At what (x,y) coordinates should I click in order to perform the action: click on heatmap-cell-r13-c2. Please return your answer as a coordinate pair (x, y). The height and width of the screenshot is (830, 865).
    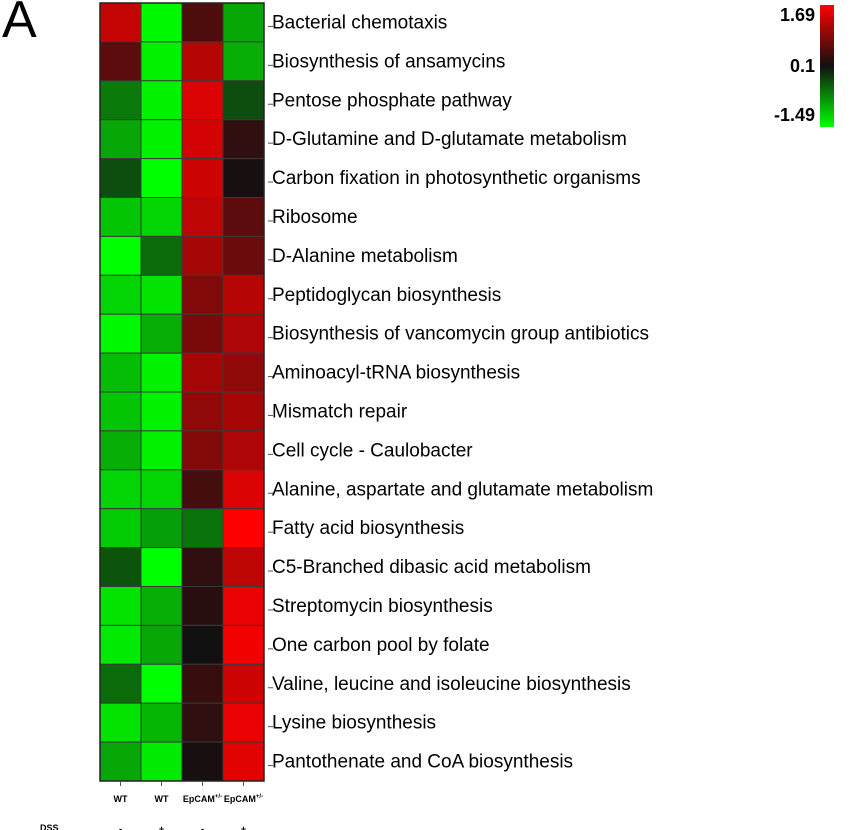
    Looking at the image, I should click on (202, 528).